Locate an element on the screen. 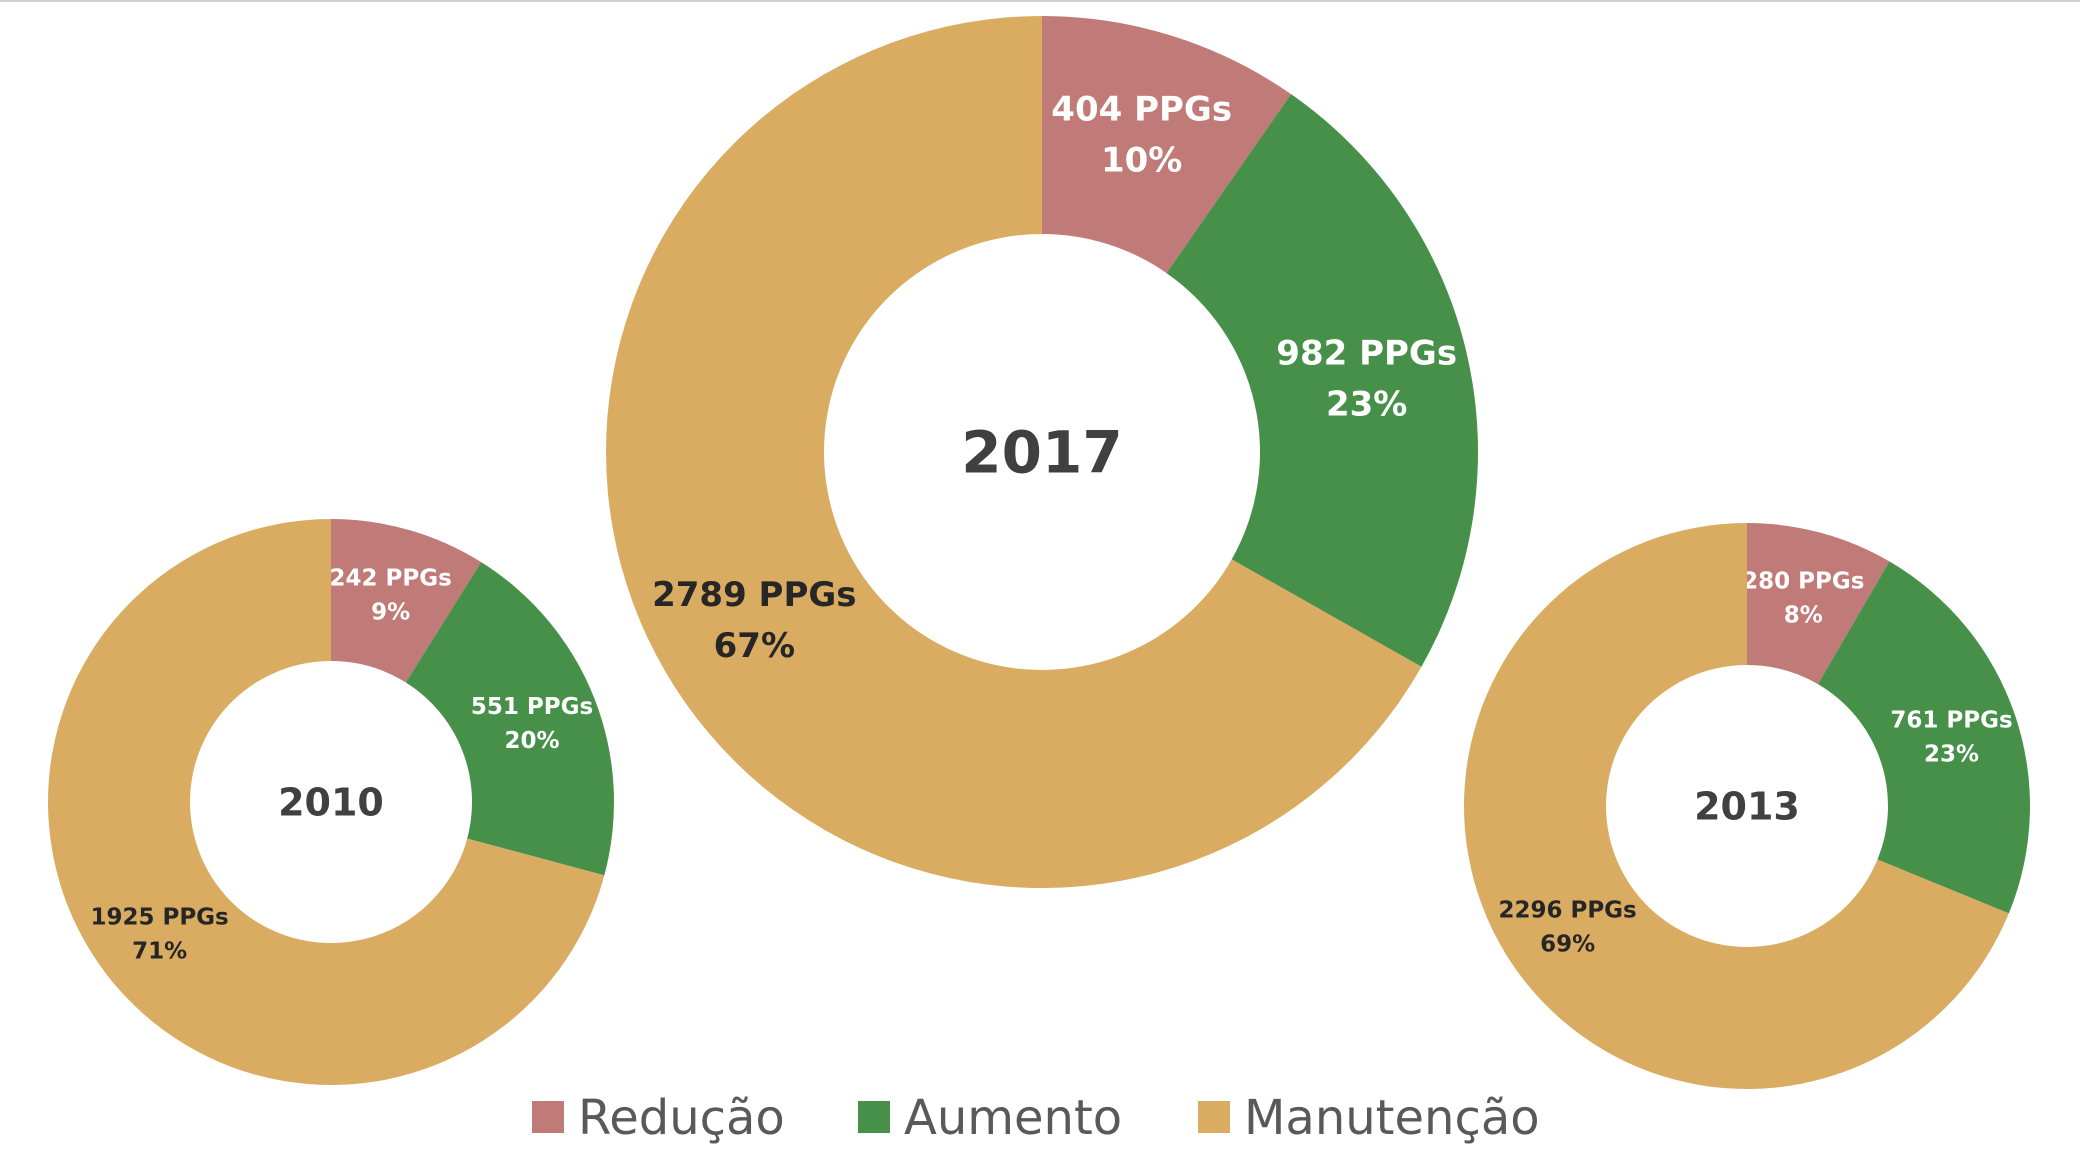 This screenshot has height=1172, width=2080. value-label-aumento-2017: 982 PPGs is located at coordinates (1366, 353).